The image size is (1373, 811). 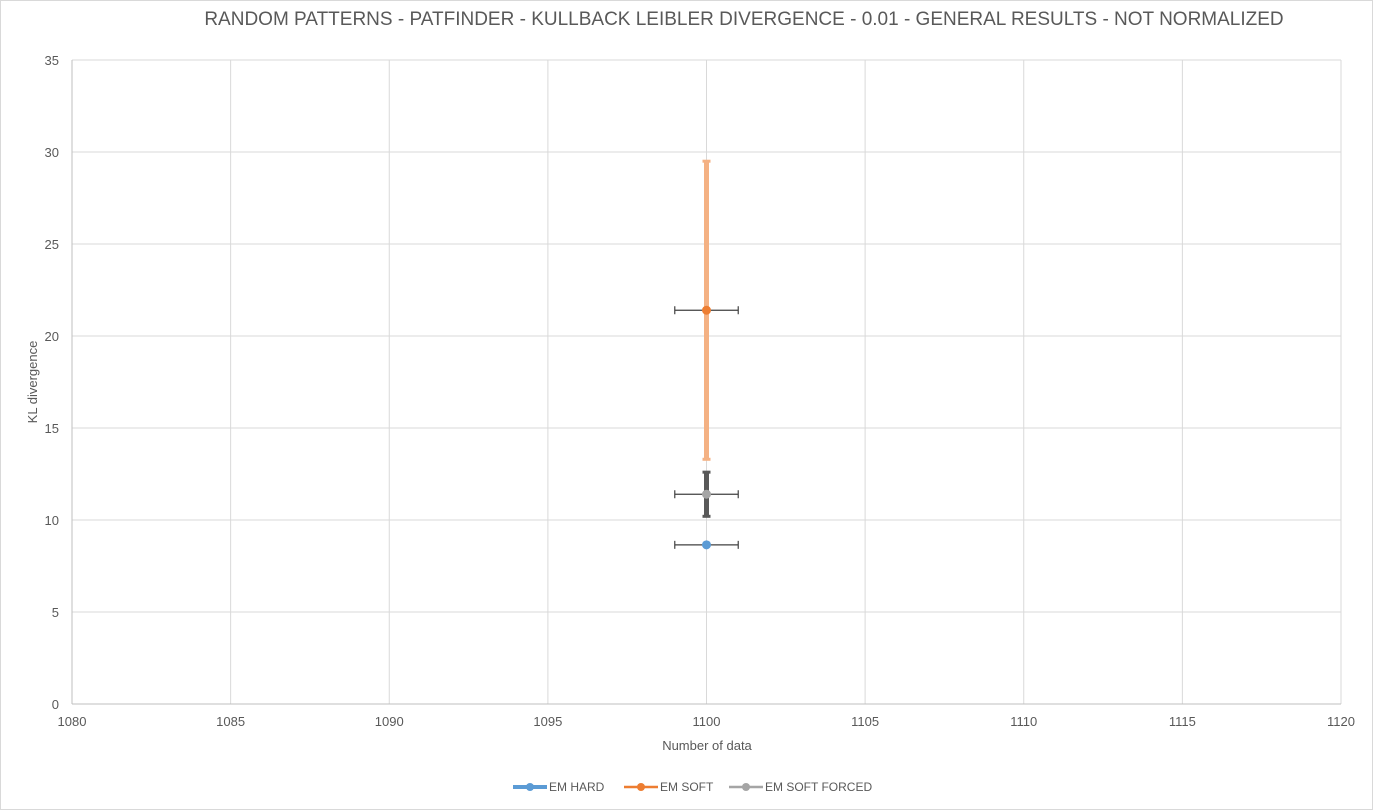 I want to click on y-tick-label: 20, so click(x=52, y=336).